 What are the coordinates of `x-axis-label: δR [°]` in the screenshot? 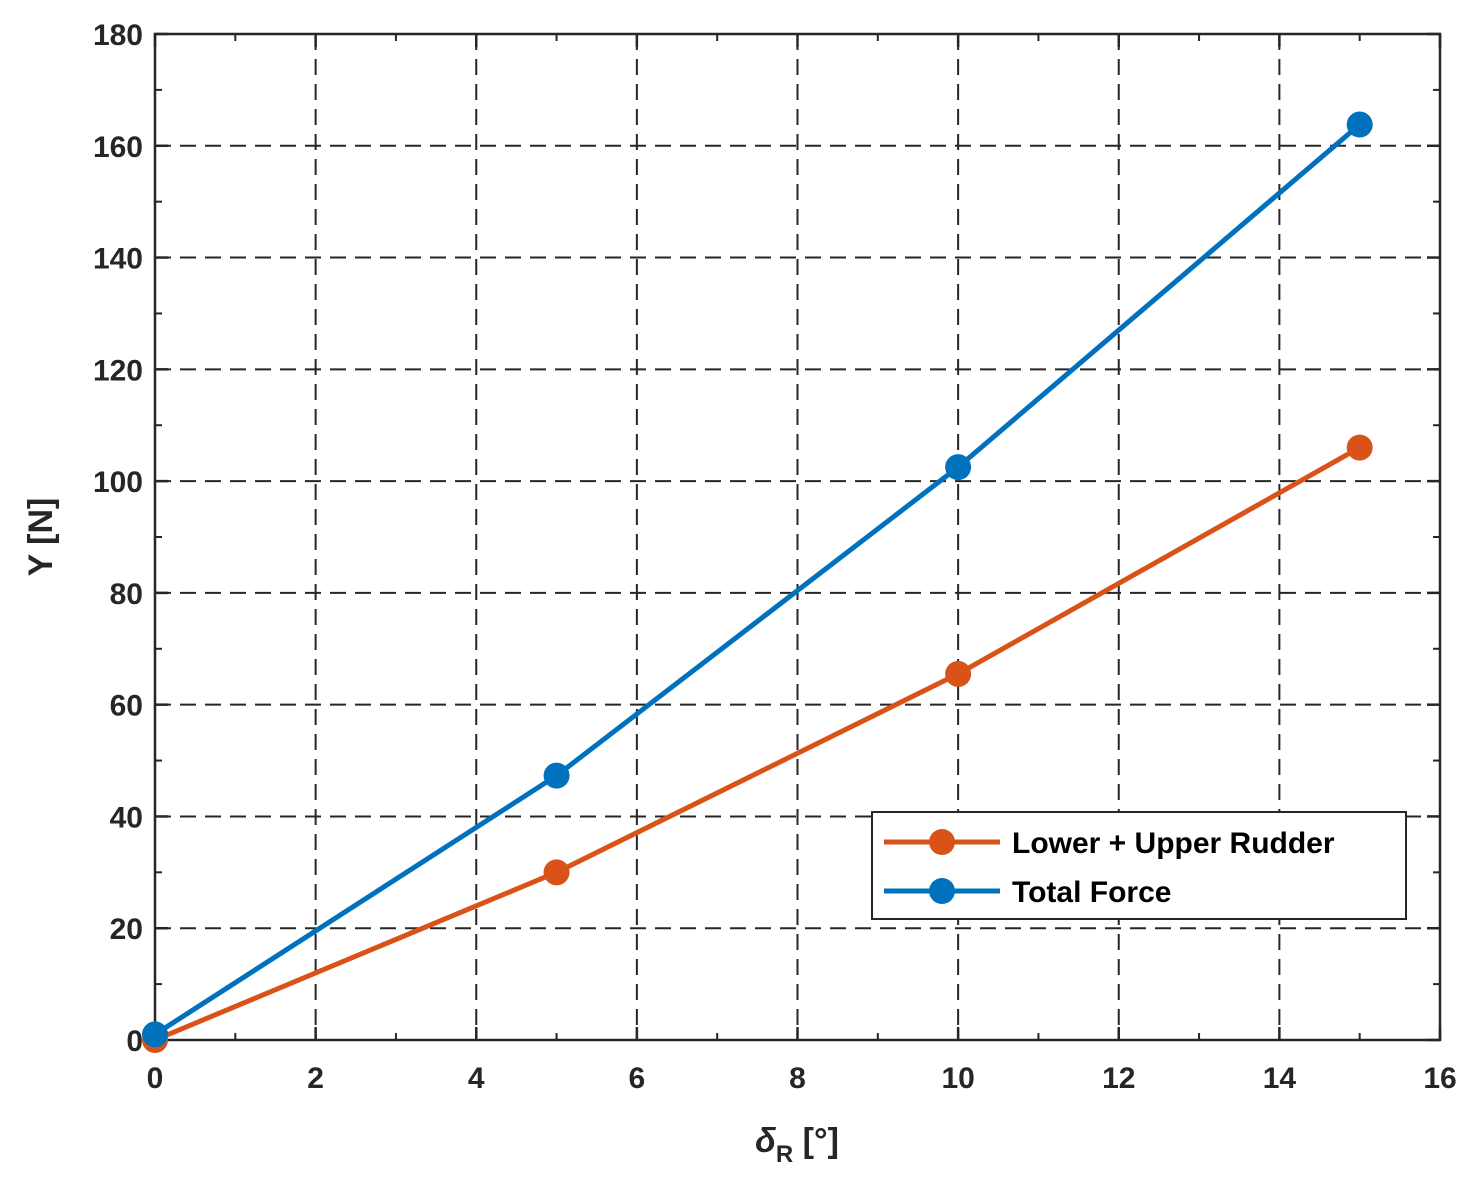 It's located at (797, 1145).